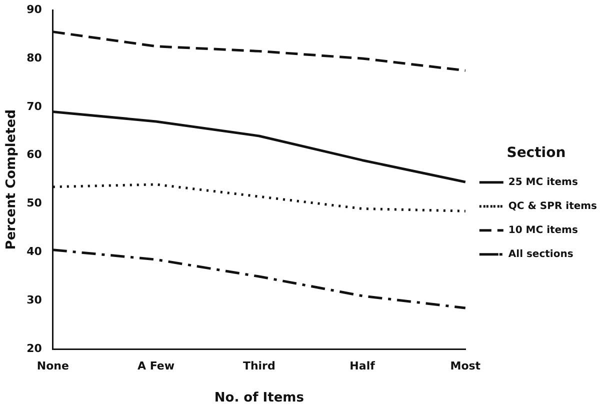 The width and height of the screenshot is (615, 410). Describe the element at coordinates (34, 106) in the screenshot. I see `y-tick-label: 70` at that location.